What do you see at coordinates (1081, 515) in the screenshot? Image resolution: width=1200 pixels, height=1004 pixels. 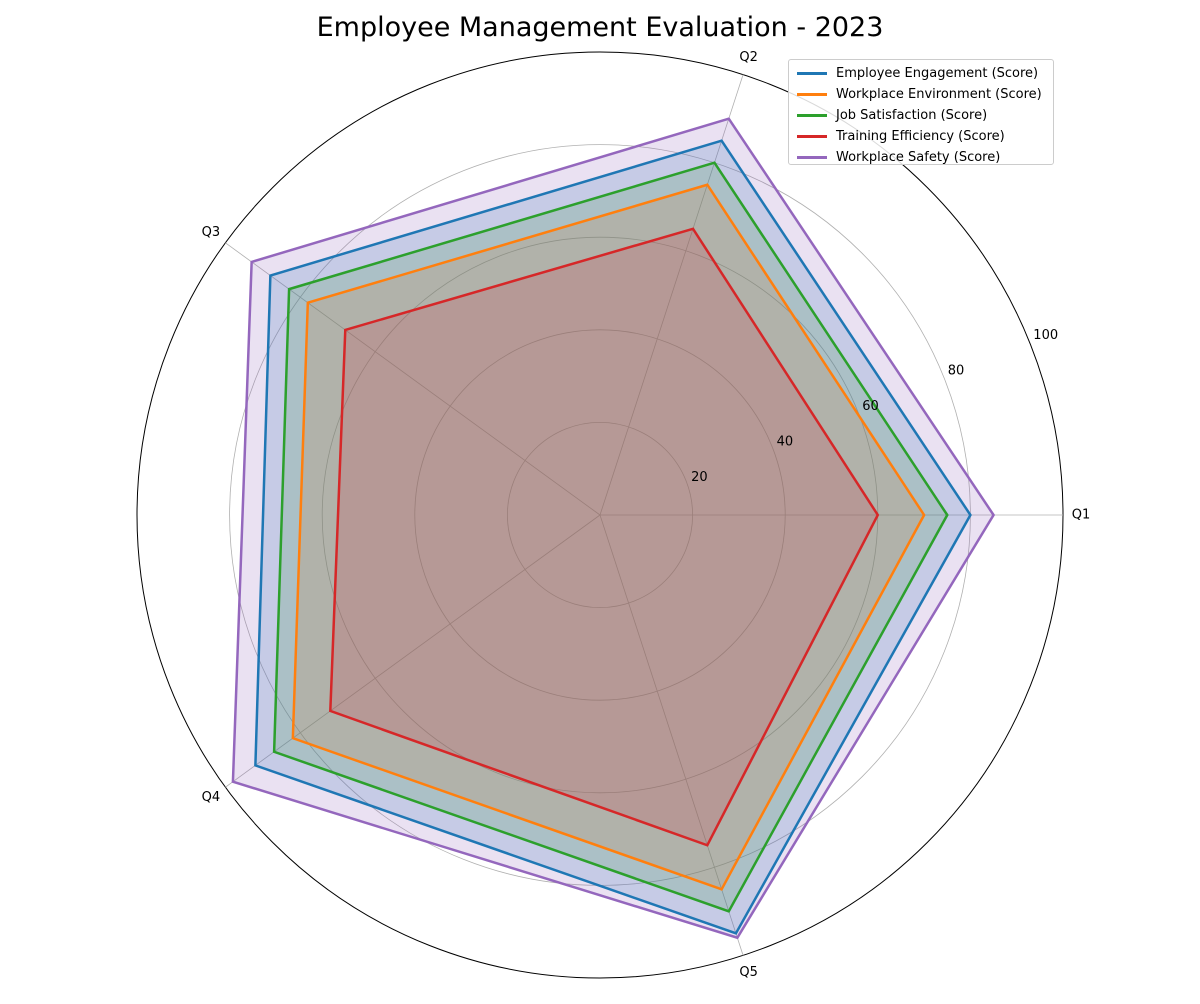 I see `category-label: Q1` at bounding box center [1081, 515].